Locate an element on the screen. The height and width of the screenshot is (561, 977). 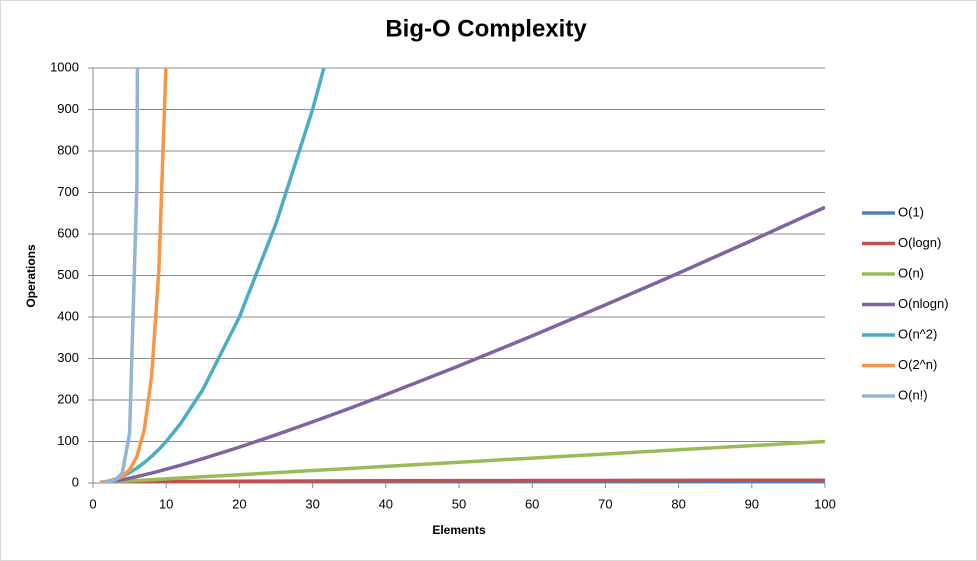
y-tick-label: 200 is located at coordinates (68, 398).